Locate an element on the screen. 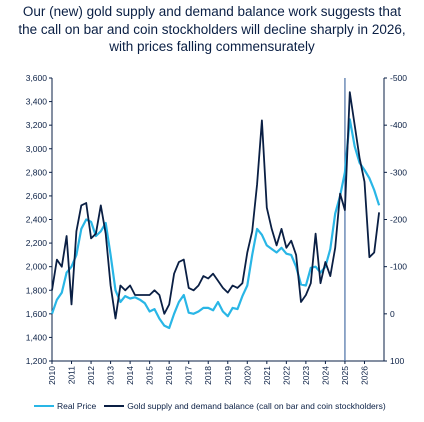  y-left-tick-label: 3,200 is located at coordinates (37, 125).